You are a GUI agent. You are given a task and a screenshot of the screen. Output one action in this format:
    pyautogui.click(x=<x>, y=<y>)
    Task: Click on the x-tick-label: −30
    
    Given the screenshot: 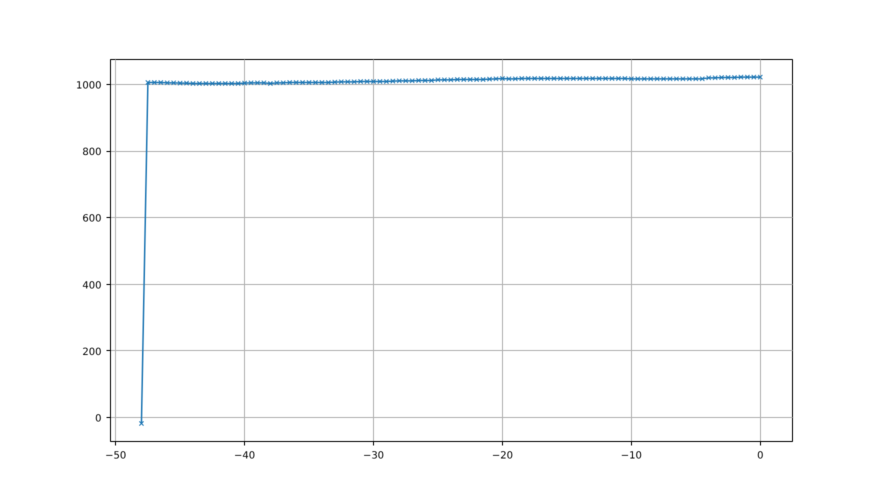 What is the action you would take?
    pyautogui.click(x=373, y=456)
    